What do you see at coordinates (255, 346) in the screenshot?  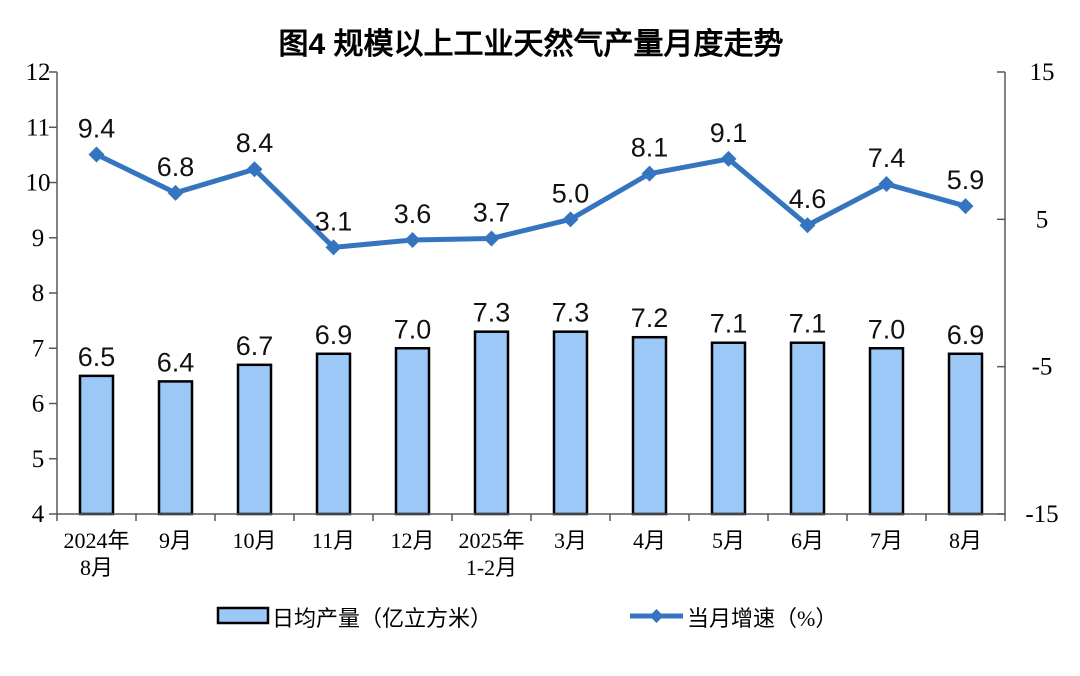 I see `bar-value-label: 6.7` at bounding box center [255, 346].